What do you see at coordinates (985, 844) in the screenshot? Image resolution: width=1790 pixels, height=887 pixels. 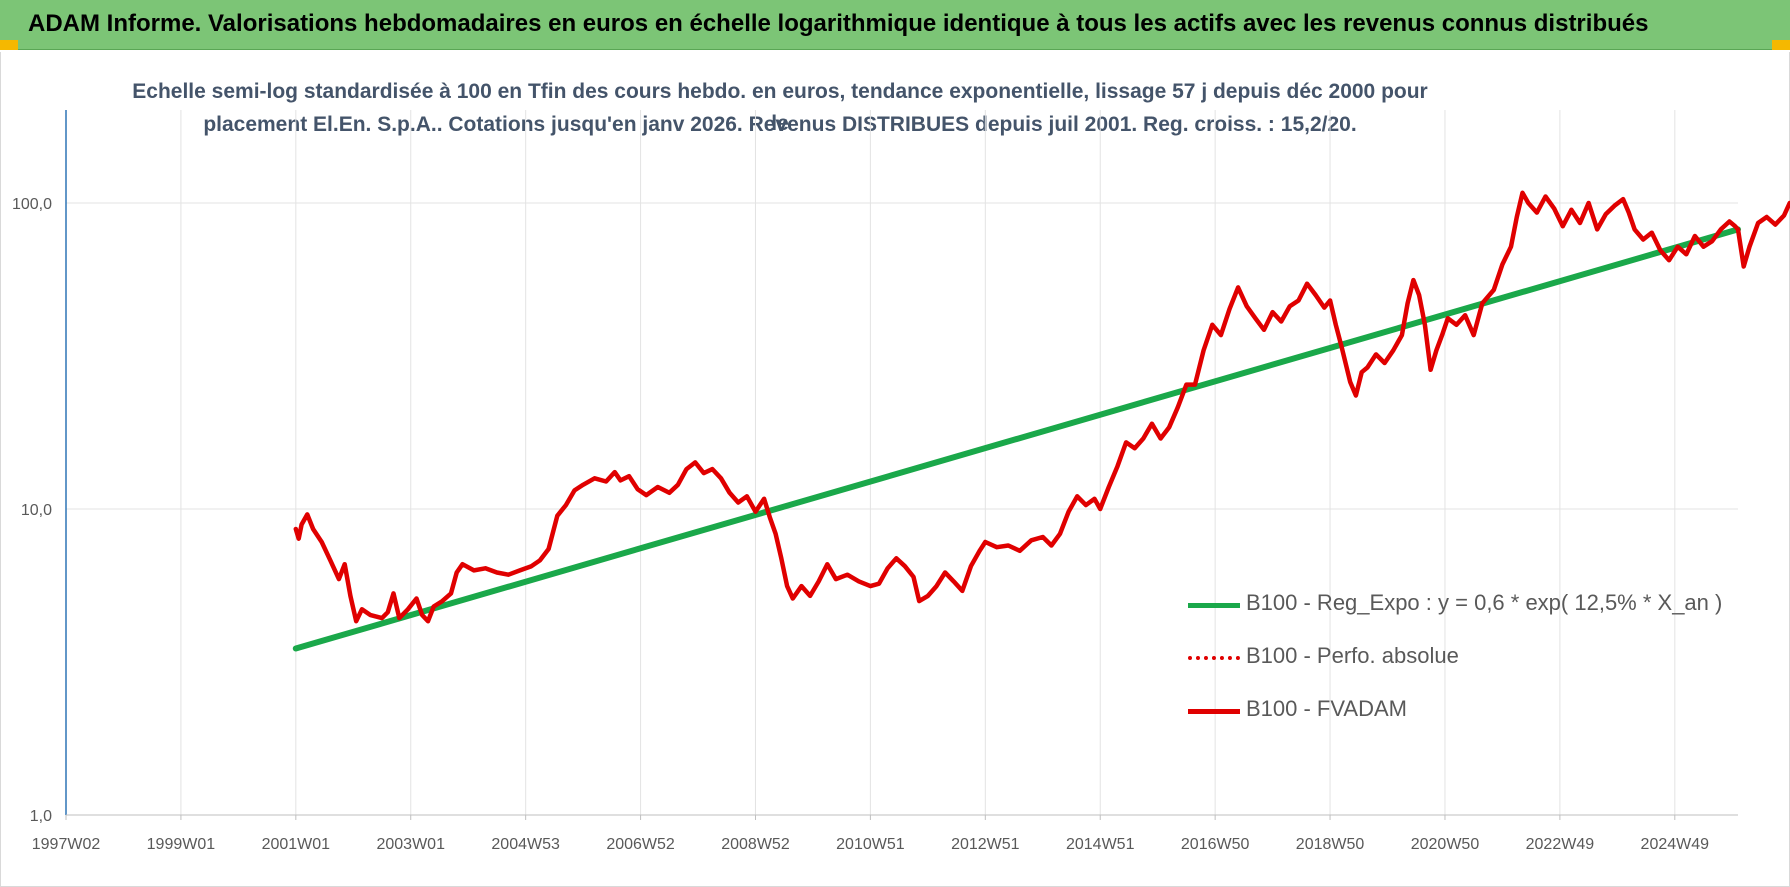 I see `x-tick-label-8: 2012W51` at bounding box center [985, 844].